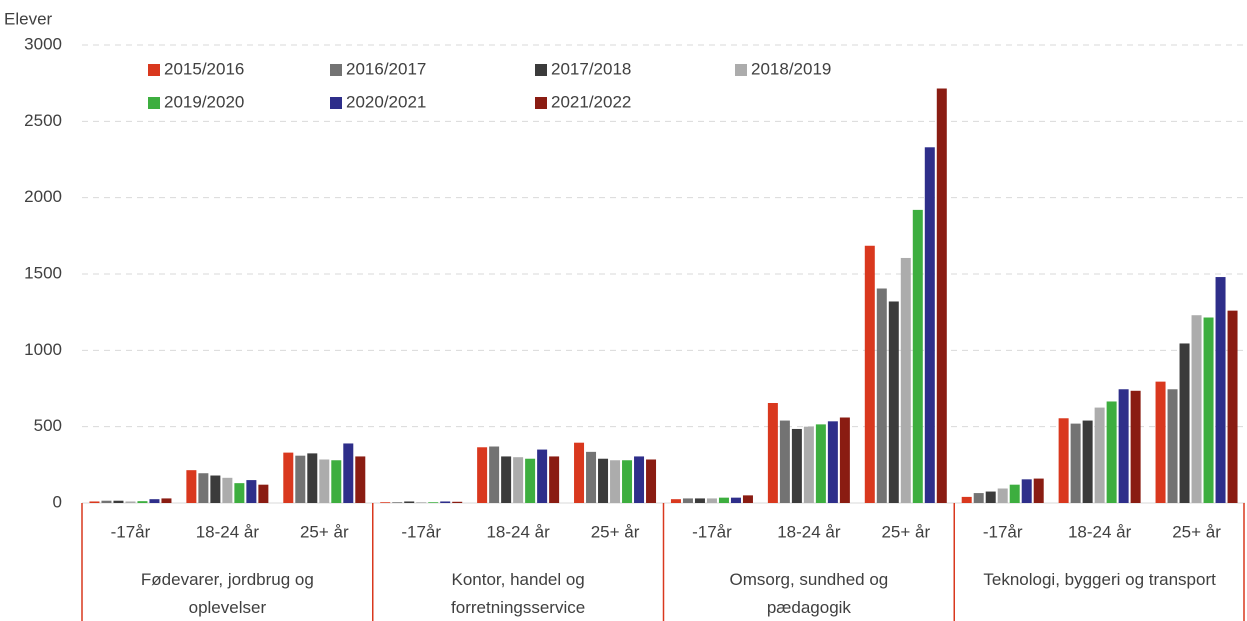  What do you see at coordinates (43, 43) in the screenshot?
I see `y-tick-label: 3000` at bounding box center [43, 43].